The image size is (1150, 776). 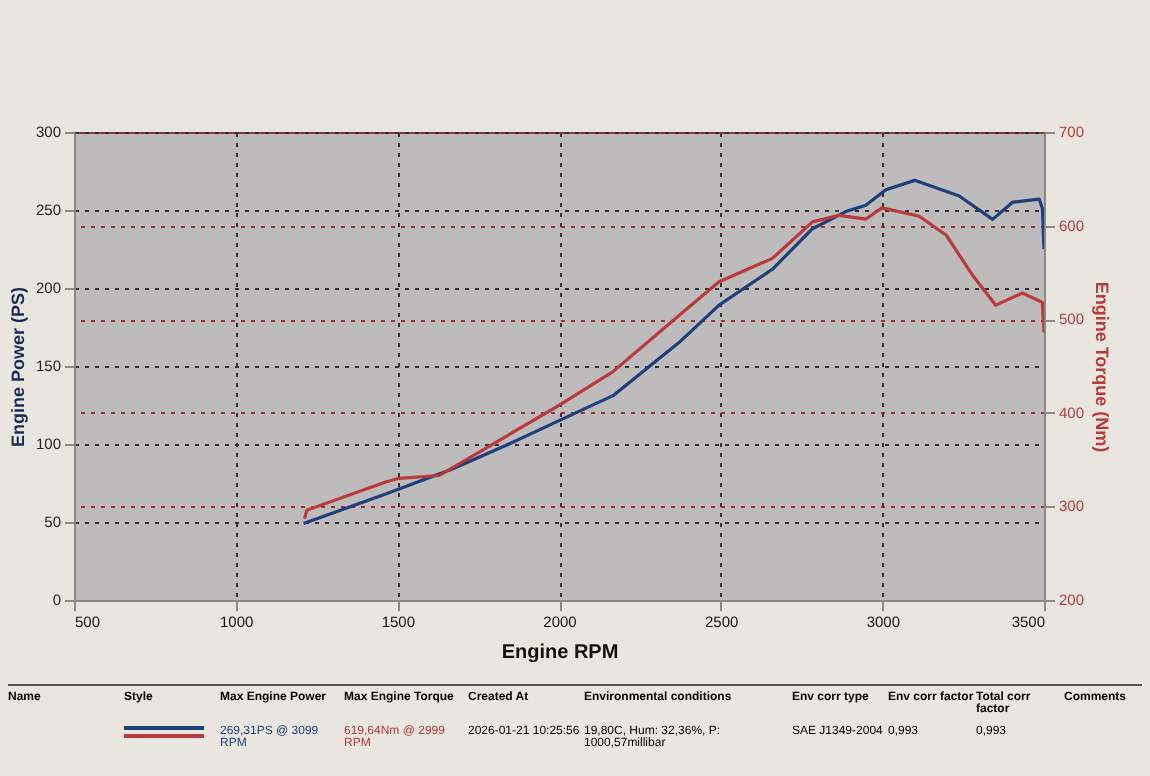 I want to click on x-axis-title: Engine RPM, so click(x=560, y=653).